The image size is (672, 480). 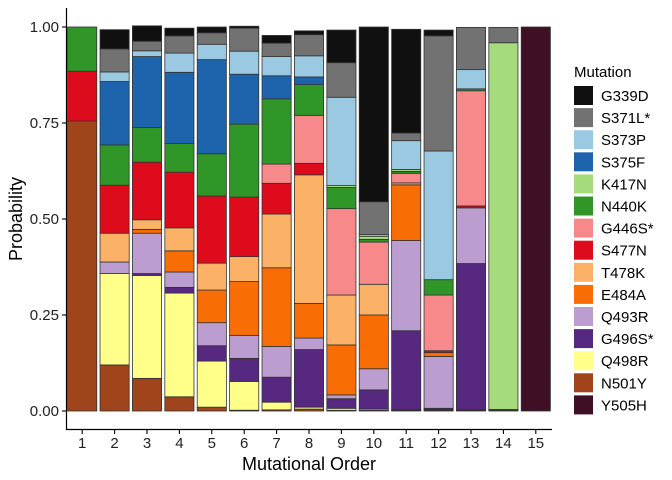 I want to click on x-tick-label: 6, so click(x=244, y=443).